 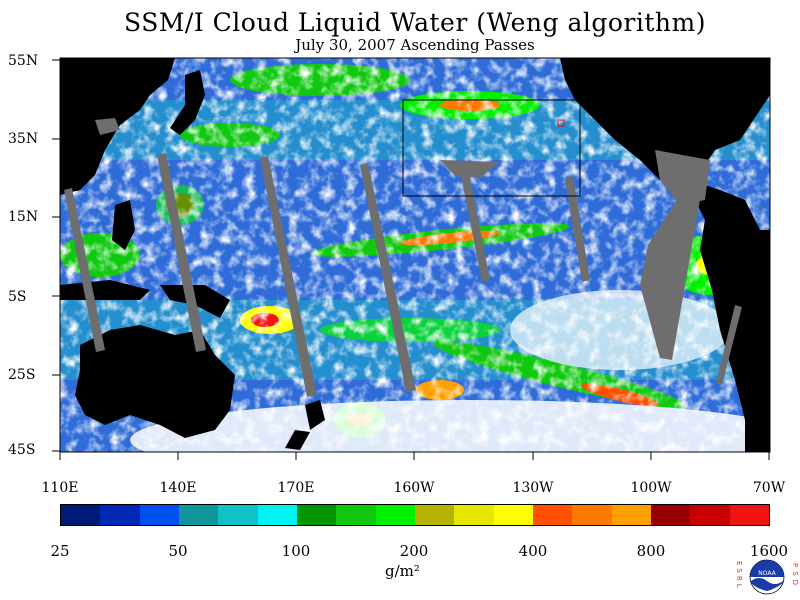 What do you see at coordinates (60, 488) in the screenshot?
I see `lon-label: 110E` at bounding box center [60, 488].